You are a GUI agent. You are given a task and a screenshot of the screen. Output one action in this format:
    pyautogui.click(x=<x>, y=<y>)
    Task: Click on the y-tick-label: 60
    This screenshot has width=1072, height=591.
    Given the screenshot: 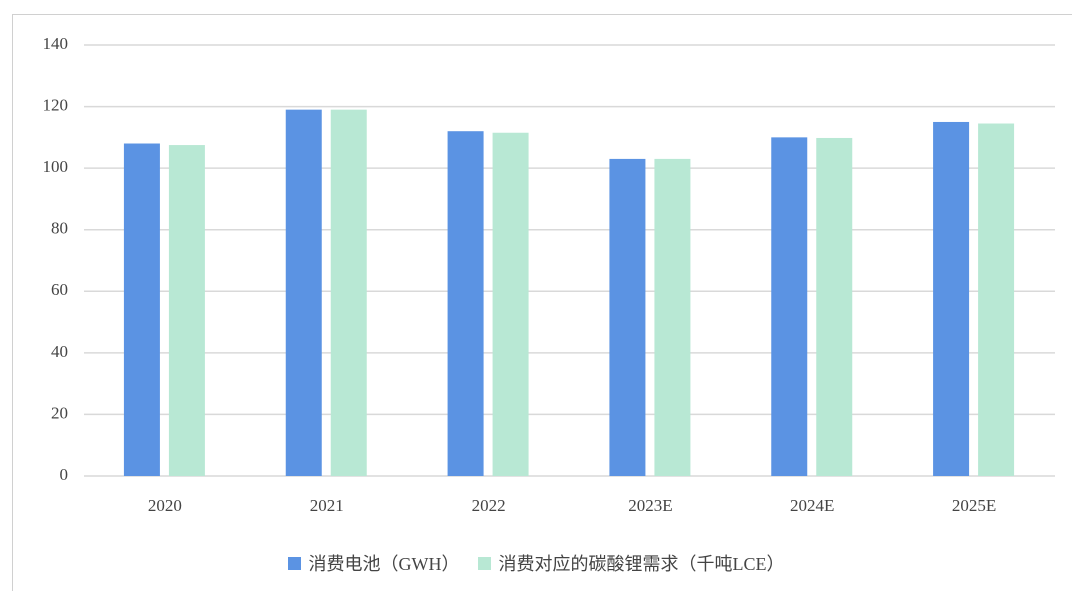 What is the action you would take?
    pyautogui.click(x=59, y=289)
    